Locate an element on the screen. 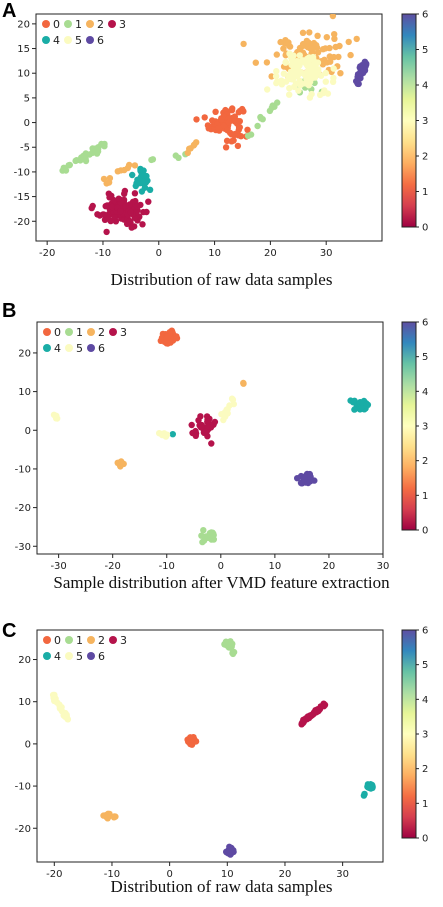 Image resolution: width=443 pixels, height=907 pixels. legend-label: 4 is located at coordinates (56, 40).